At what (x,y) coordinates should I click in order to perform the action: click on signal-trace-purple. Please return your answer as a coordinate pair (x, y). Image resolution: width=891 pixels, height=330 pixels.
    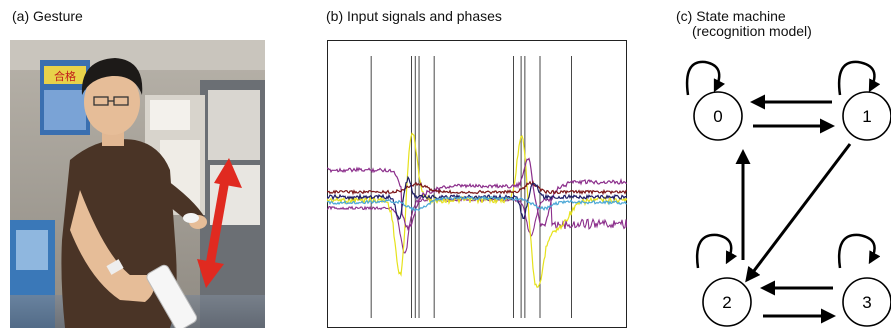
    Looking at the image, I should click on (477, 194).